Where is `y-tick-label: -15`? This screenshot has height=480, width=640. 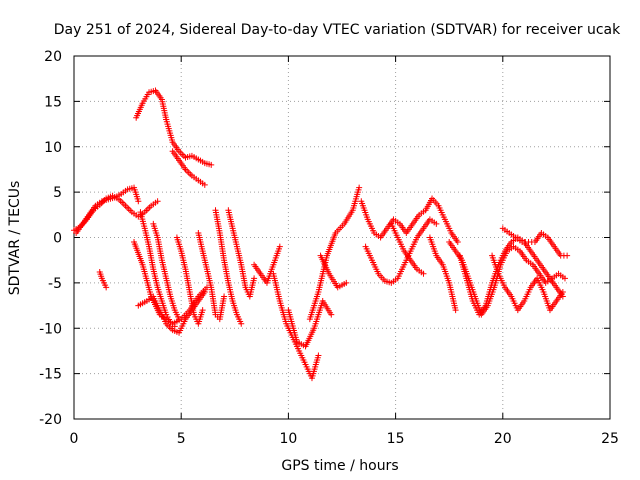
y-tick-label: -15 is located at coordinates (50, 375).